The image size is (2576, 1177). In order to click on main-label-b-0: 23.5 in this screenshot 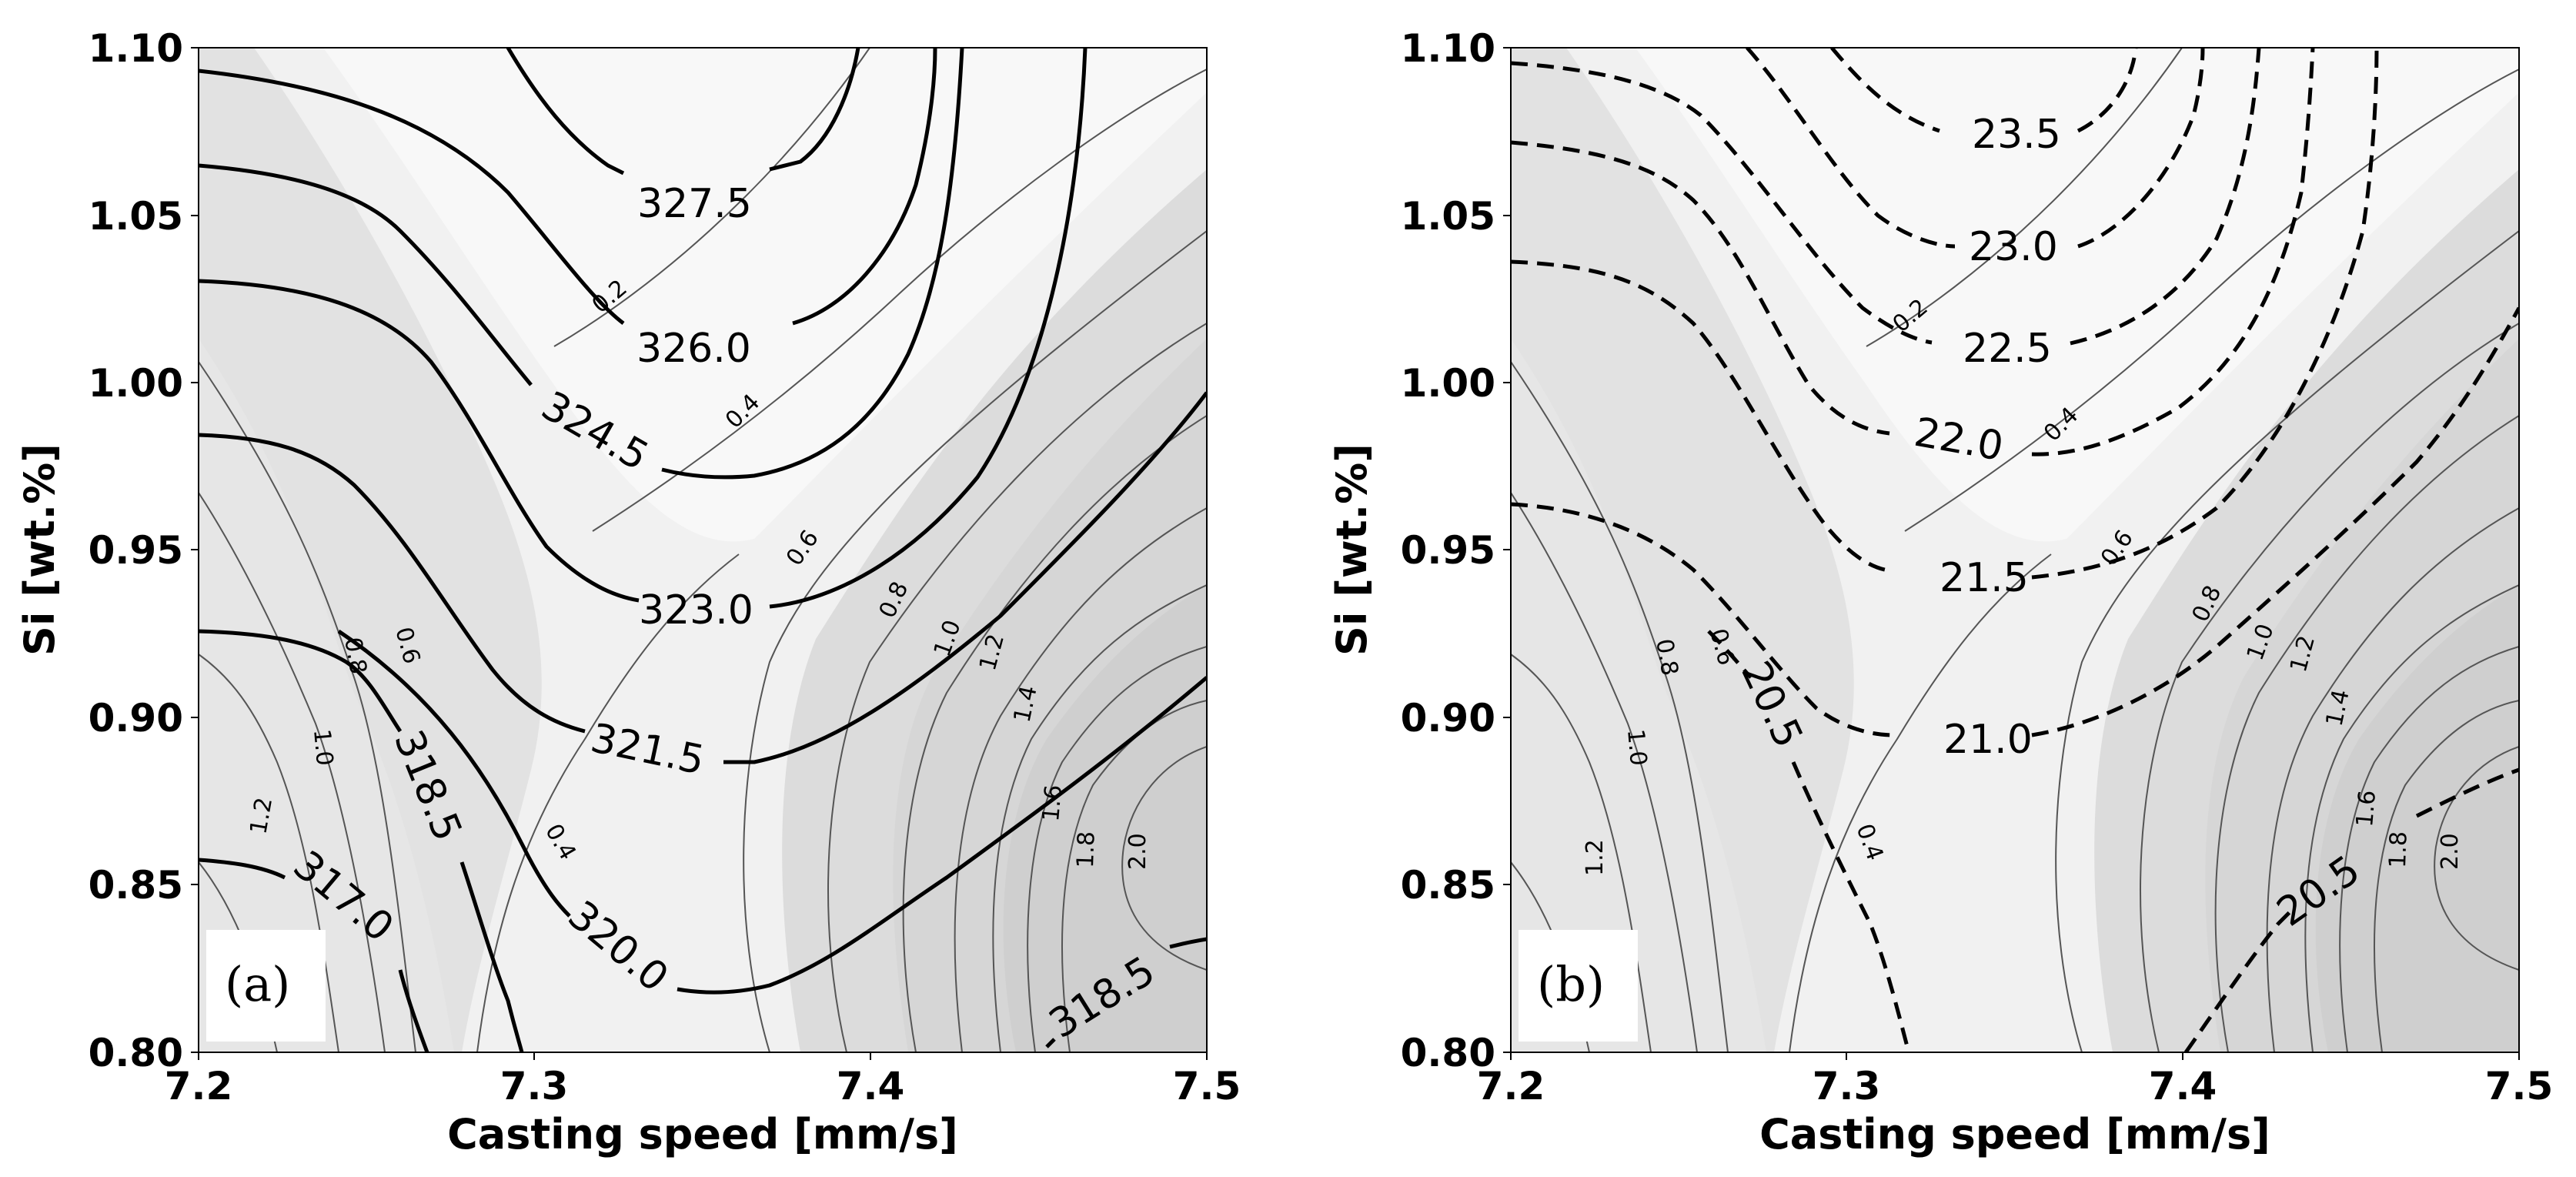, I will do `click(2016, 135)`.